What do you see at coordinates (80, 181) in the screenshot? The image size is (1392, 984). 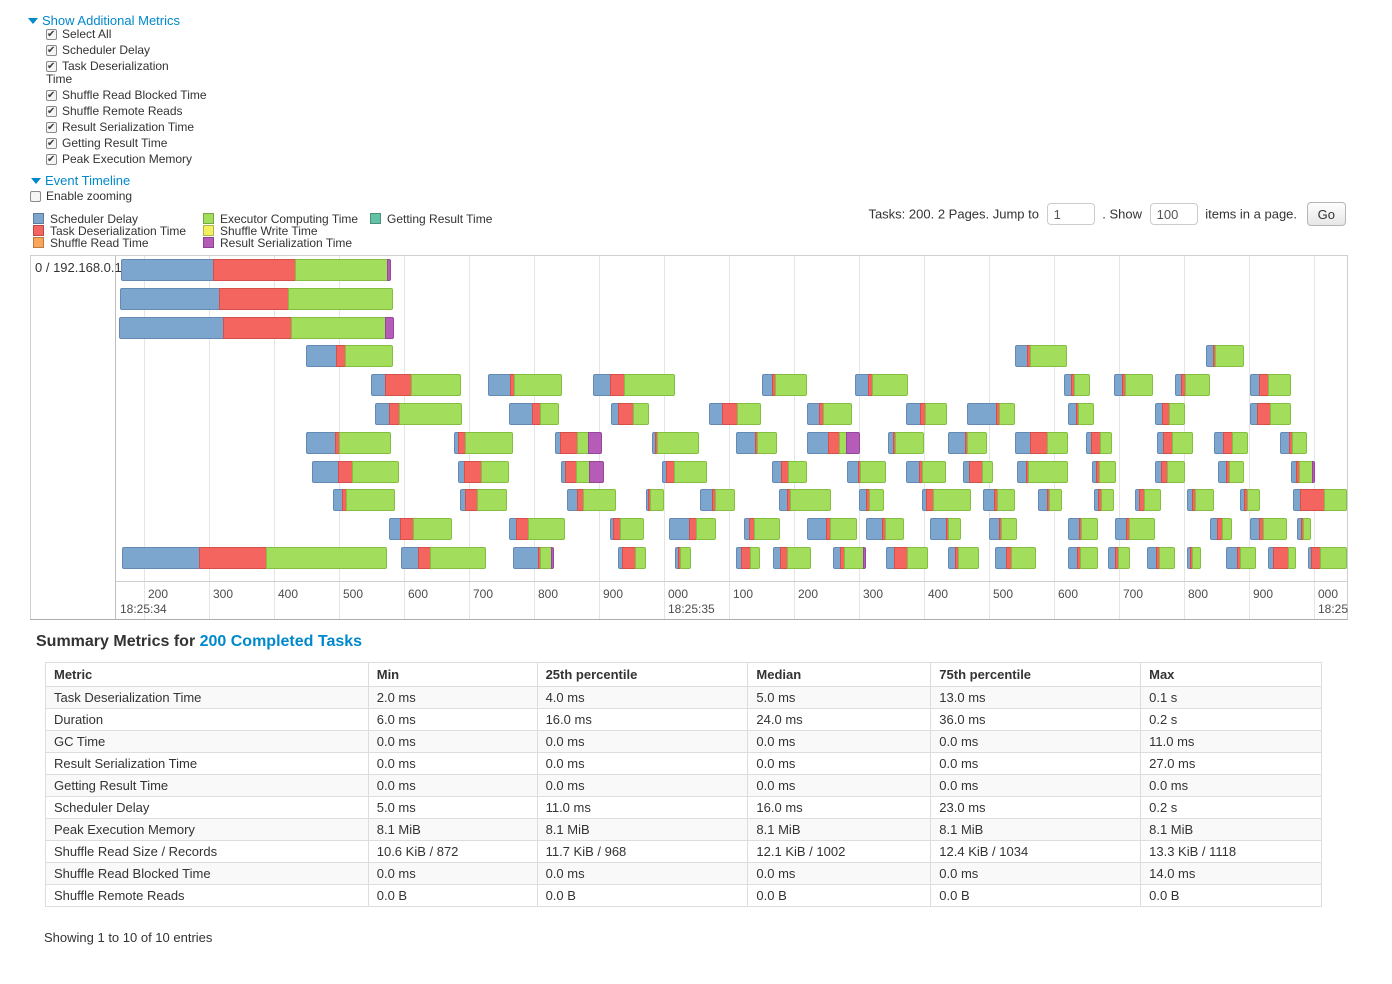 I see `event-timeline-toggle: Event Timeline` at bounding box center [80, 181].